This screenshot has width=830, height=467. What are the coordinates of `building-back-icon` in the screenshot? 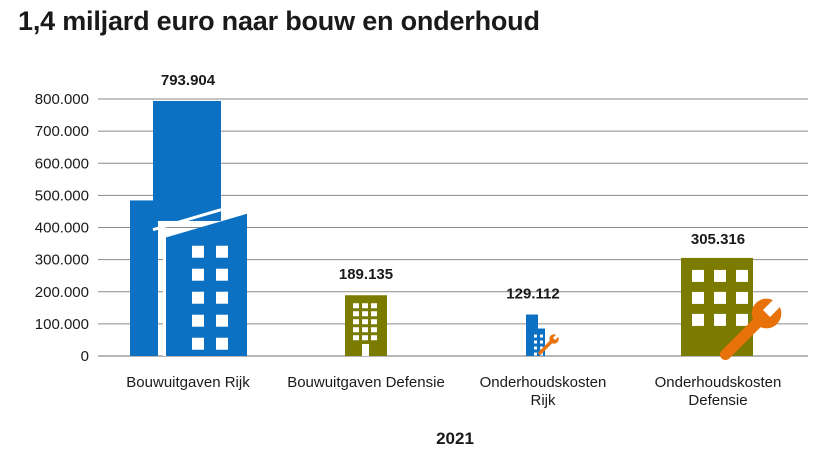 It's located at (144, 278).